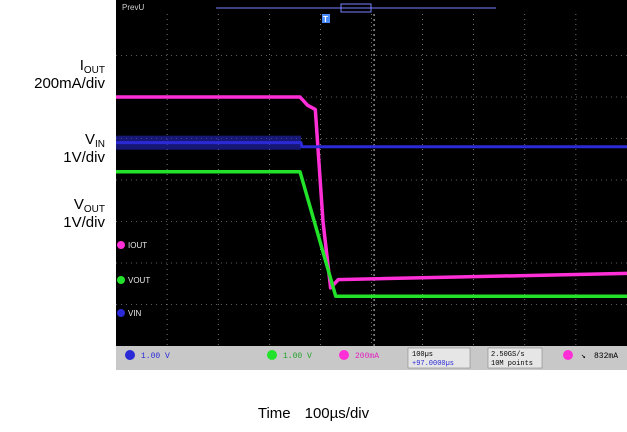 The image size is (627, 432). I want to click on series-vin-ripple-band, so click(208, 142).